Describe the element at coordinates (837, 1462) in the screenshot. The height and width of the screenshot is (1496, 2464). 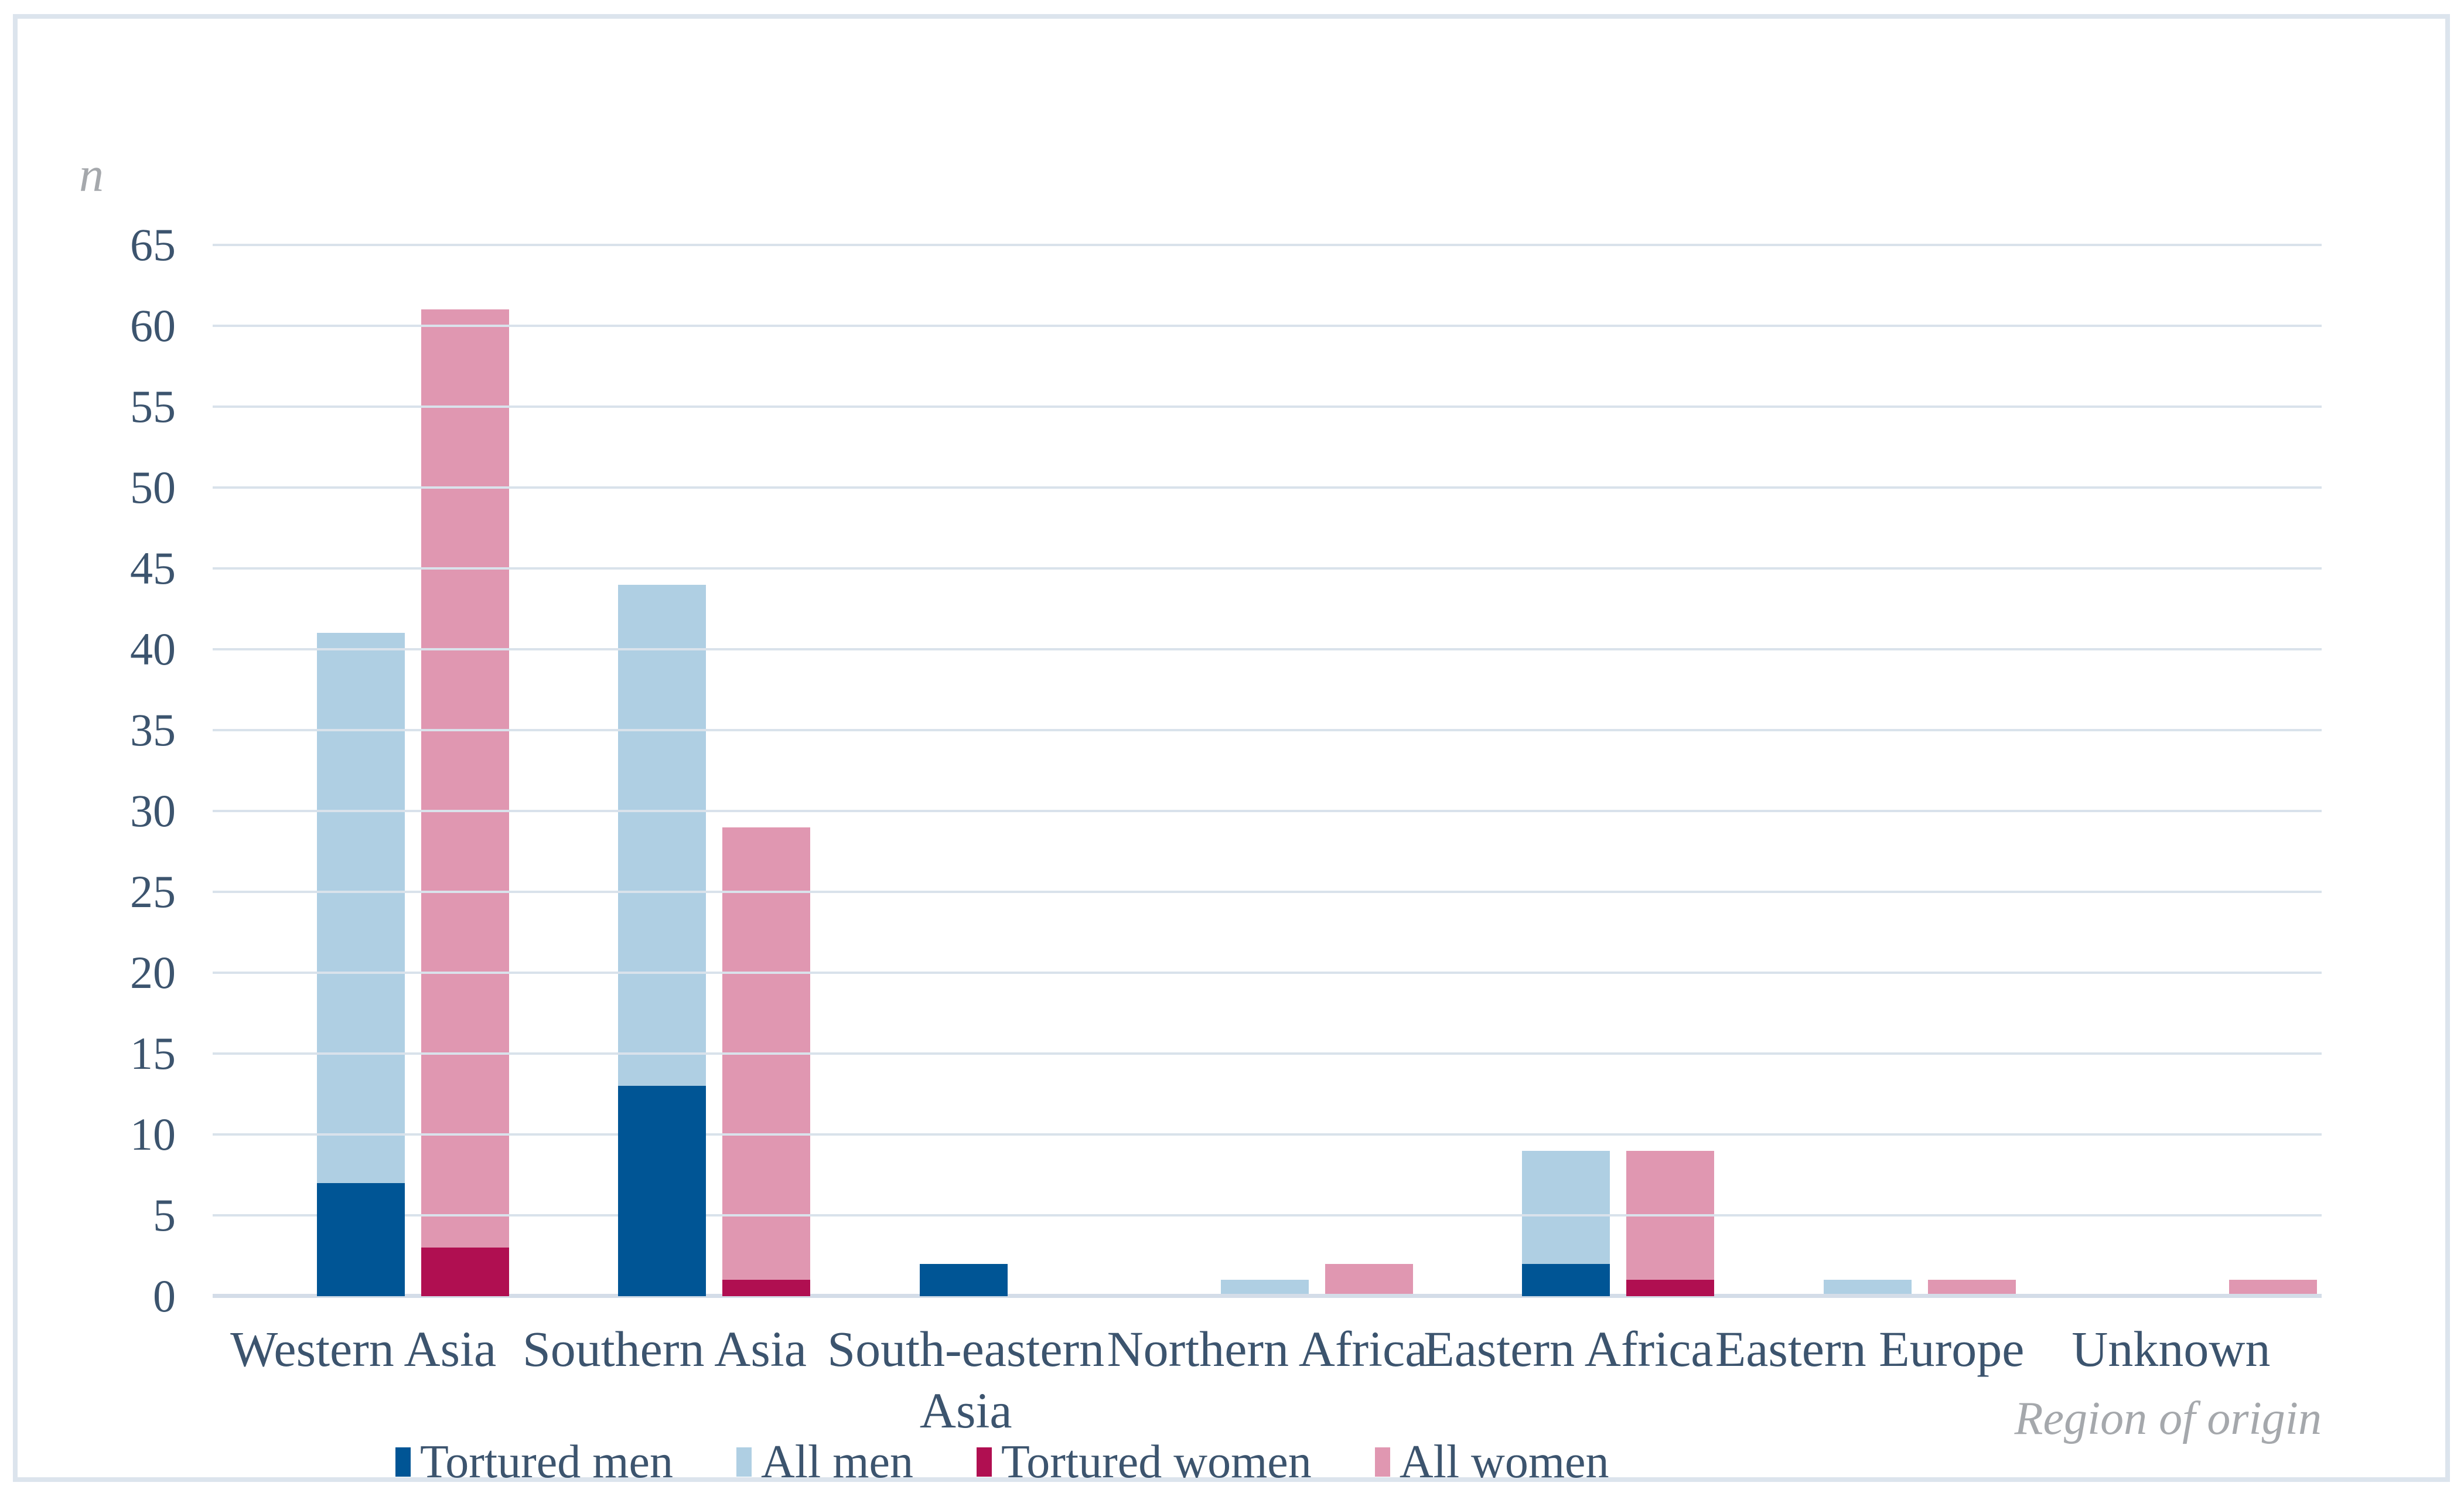
I see `legend-label-all-men: All men` at that location.